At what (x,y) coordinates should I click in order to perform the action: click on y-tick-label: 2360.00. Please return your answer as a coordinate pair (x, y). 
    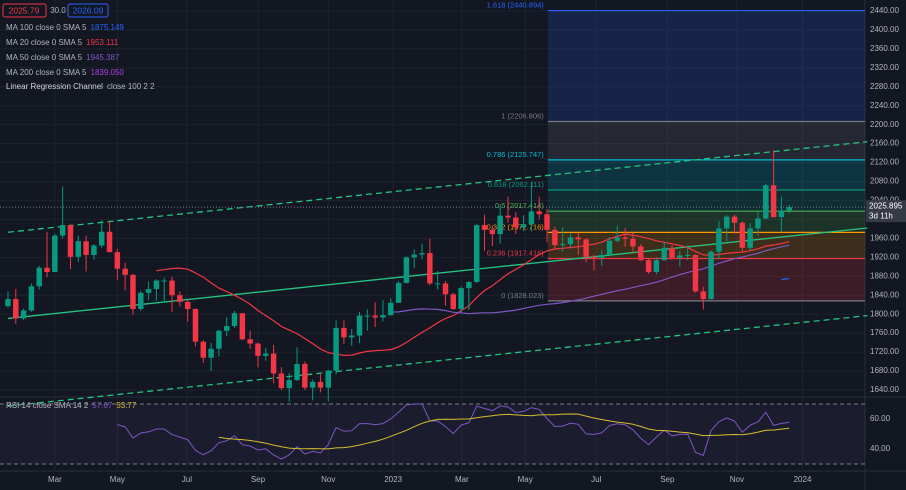
    Looking at the image, I should click on (884, 48).